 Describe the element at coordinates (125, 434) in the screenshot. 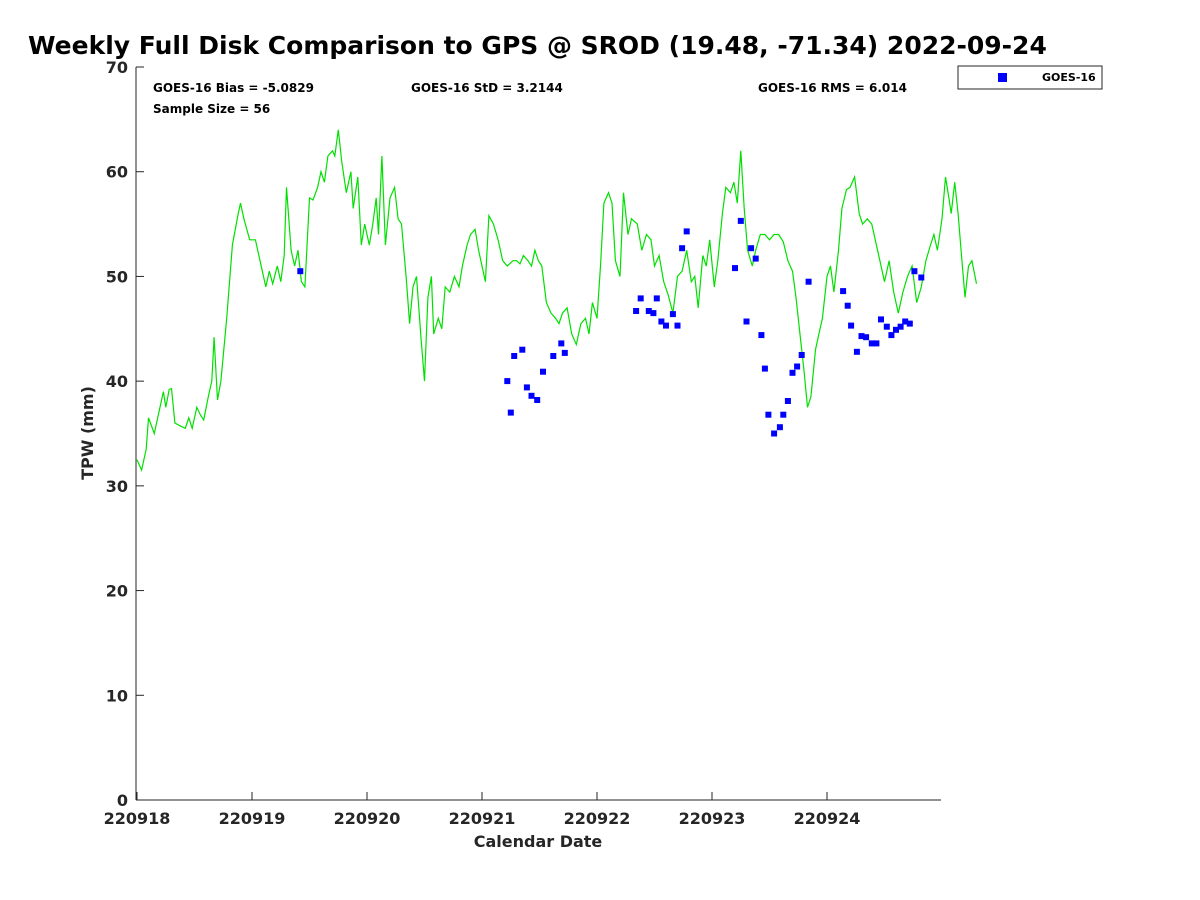

I see `y-ticks: 0 10 20 30 40 50 60 70` at that location.